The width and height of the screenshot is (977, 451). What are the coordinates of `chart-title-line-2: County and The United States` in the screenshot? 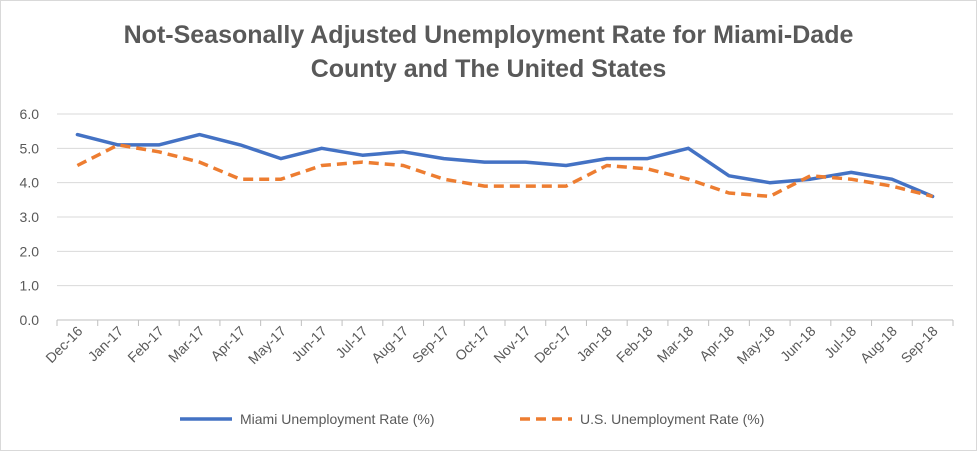 It's located at (488, 69).